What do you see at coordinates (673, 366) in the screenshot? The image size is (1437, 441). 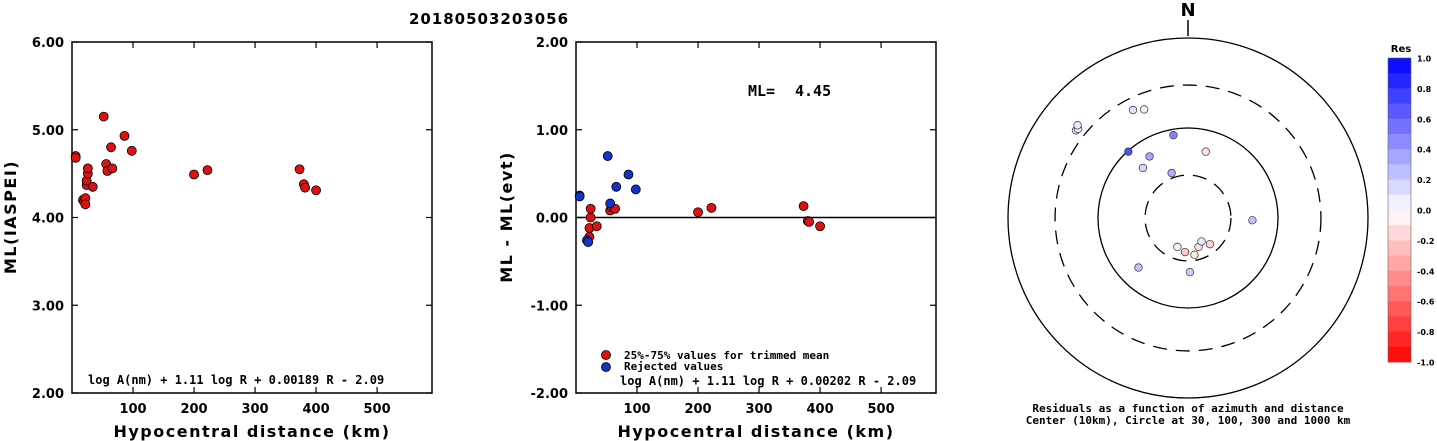 I see `legend-label-rejected: Rejected values` at bounding box center [673, 366].